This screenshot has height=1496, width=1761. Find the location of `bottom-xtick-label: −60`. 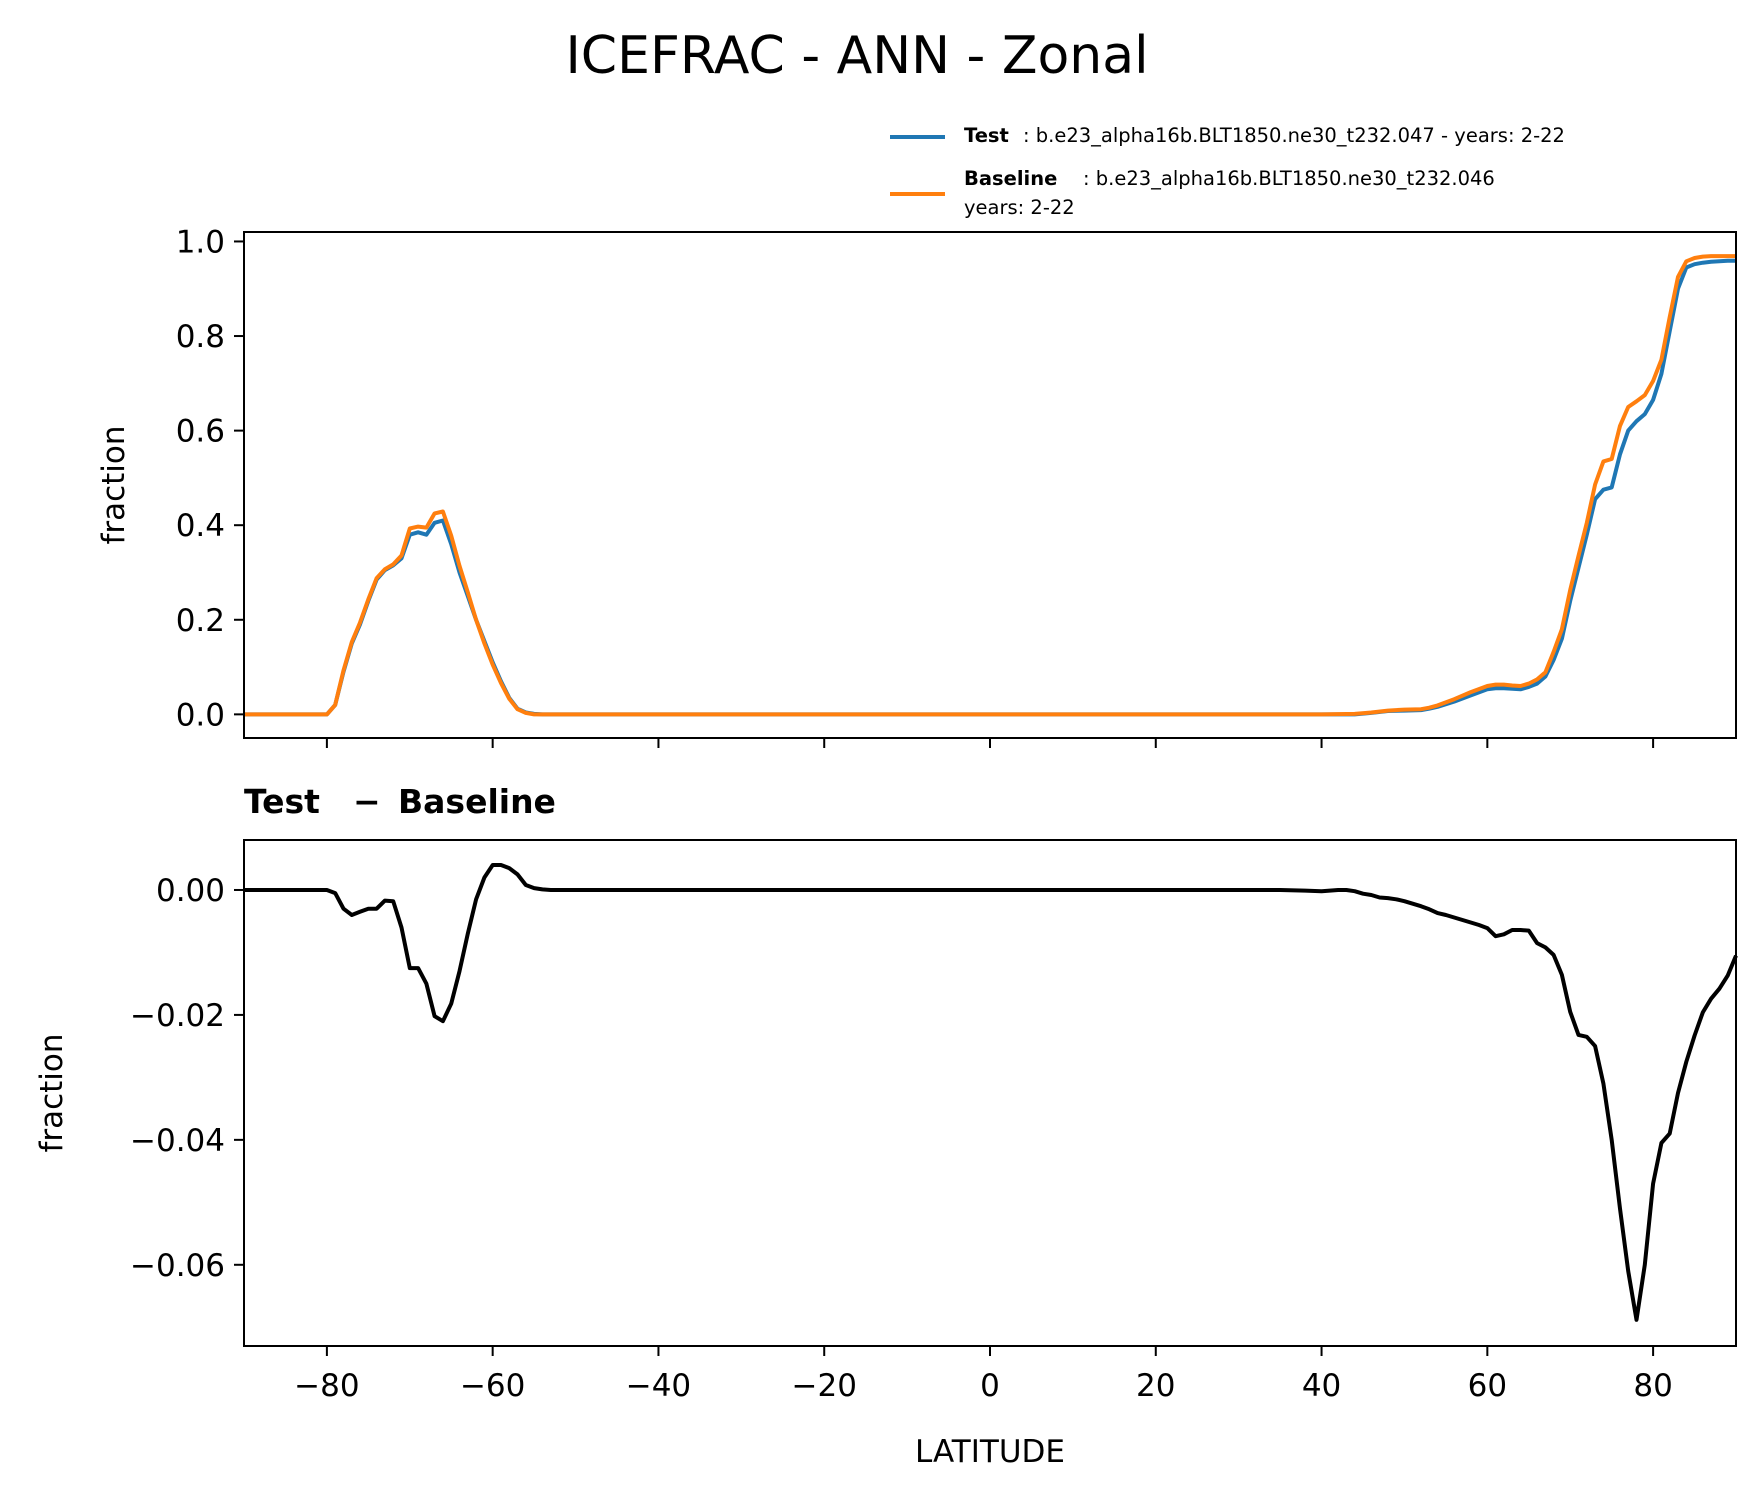

bottom-xtick-label: −60 is located at coordinates (492, 1386).